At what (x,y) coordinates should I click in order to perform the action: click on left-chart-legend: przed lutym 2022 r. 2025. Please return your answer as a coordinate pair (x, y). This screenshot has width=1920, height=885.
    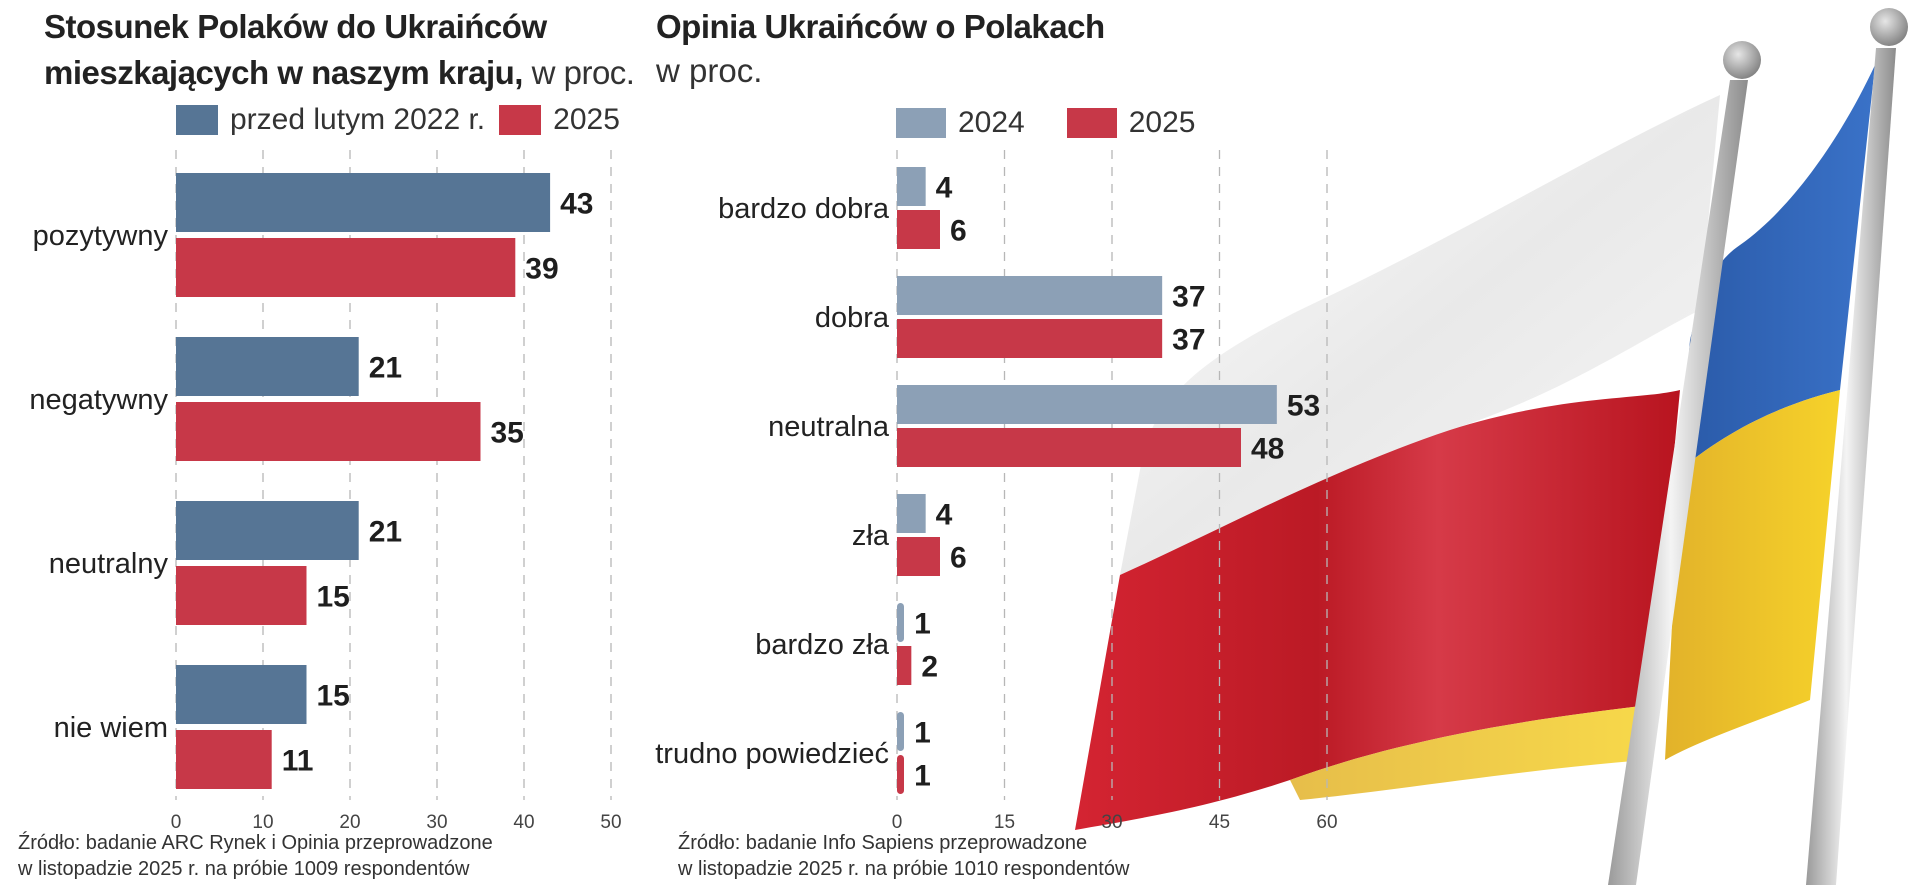
    Looking at the image, I should click on (405, 120).